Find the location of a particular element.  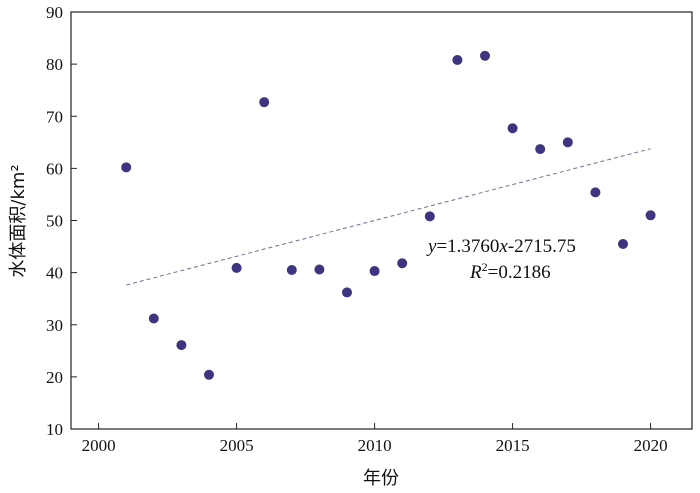

trendline-equation: y=1.3760x-2715.75 is located at coordinates (501, 246).